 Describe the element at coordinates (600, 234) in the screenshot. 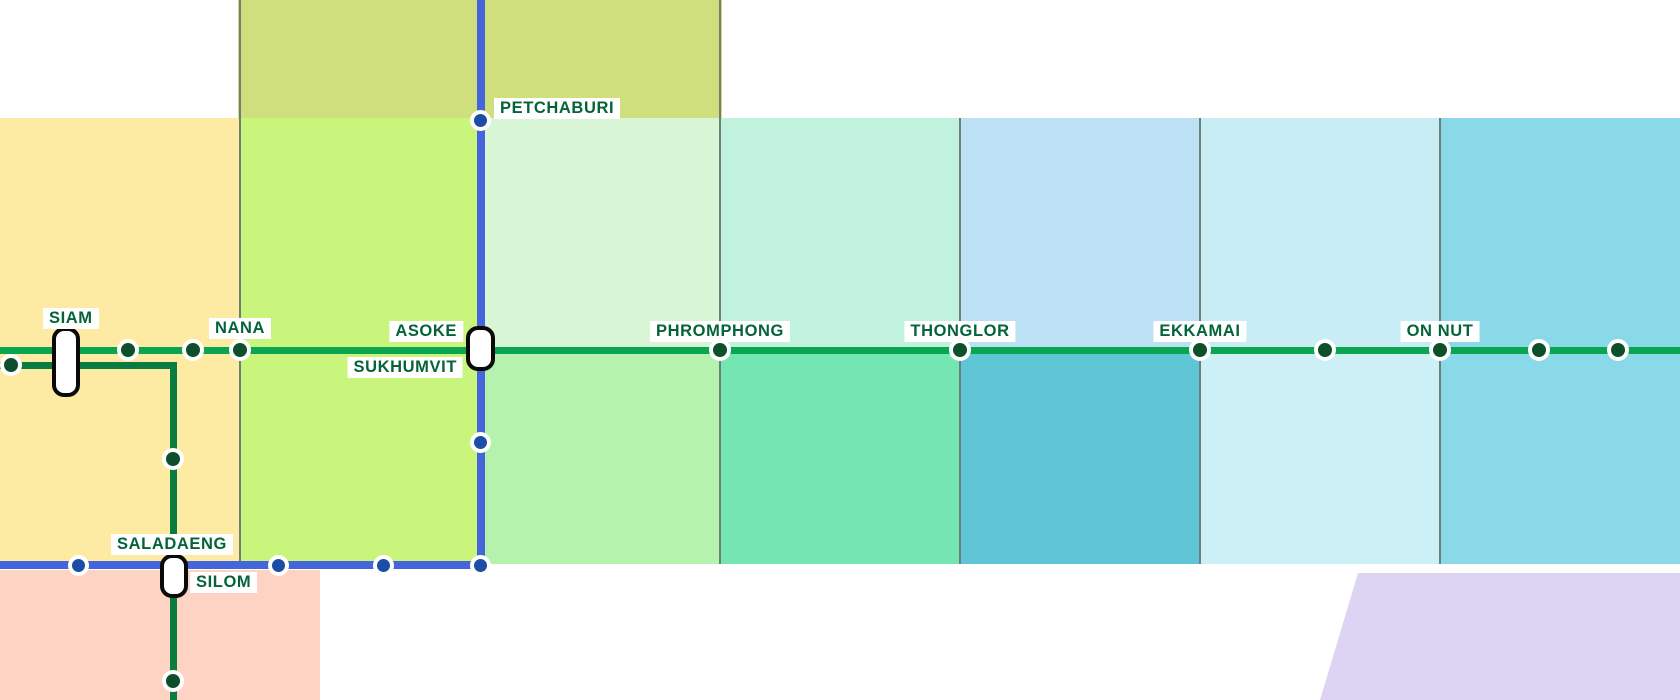

I see `district-pale-green-upper` at that location.